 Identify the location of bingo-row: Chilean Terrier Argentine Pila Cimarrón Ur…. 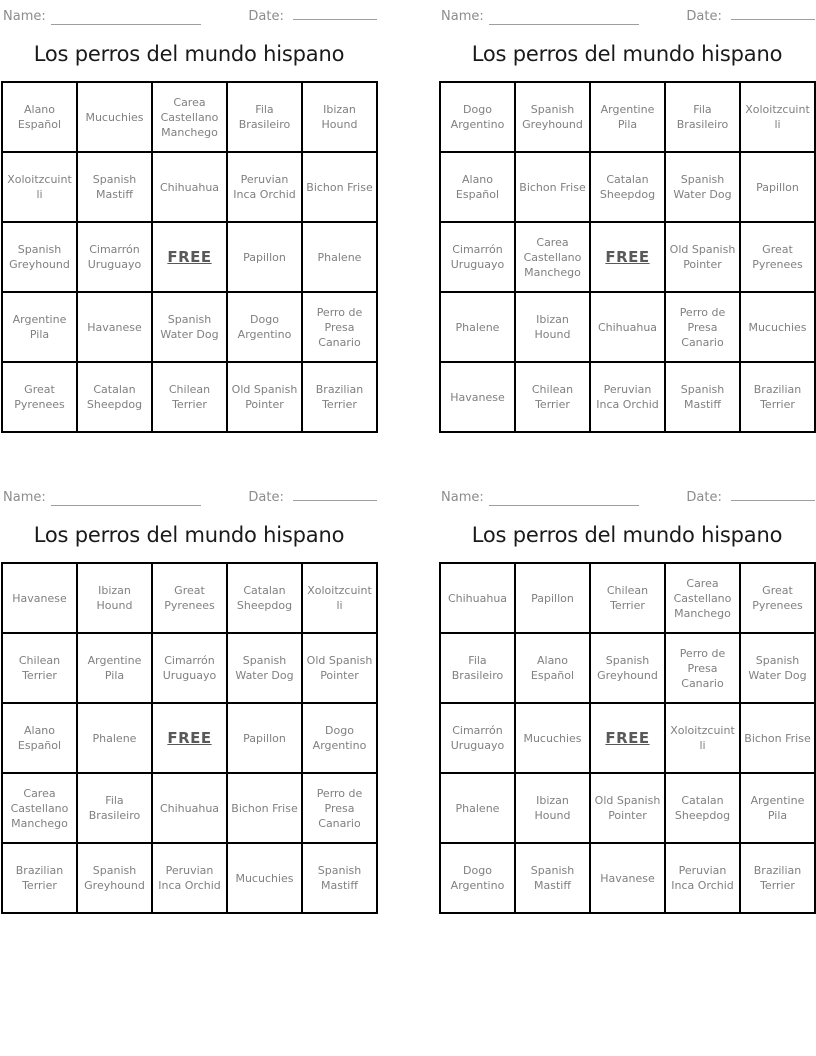
(189, 668).